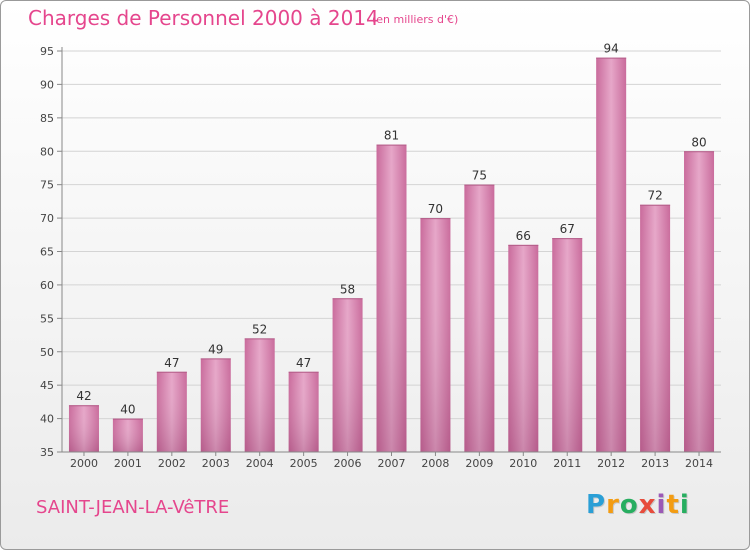 This screenshot has width=750, height=550. What do you see at coordinates (567, 463) in the screenshot?
I see `x-tick-label: 2011` at bounding box center [567, 463].